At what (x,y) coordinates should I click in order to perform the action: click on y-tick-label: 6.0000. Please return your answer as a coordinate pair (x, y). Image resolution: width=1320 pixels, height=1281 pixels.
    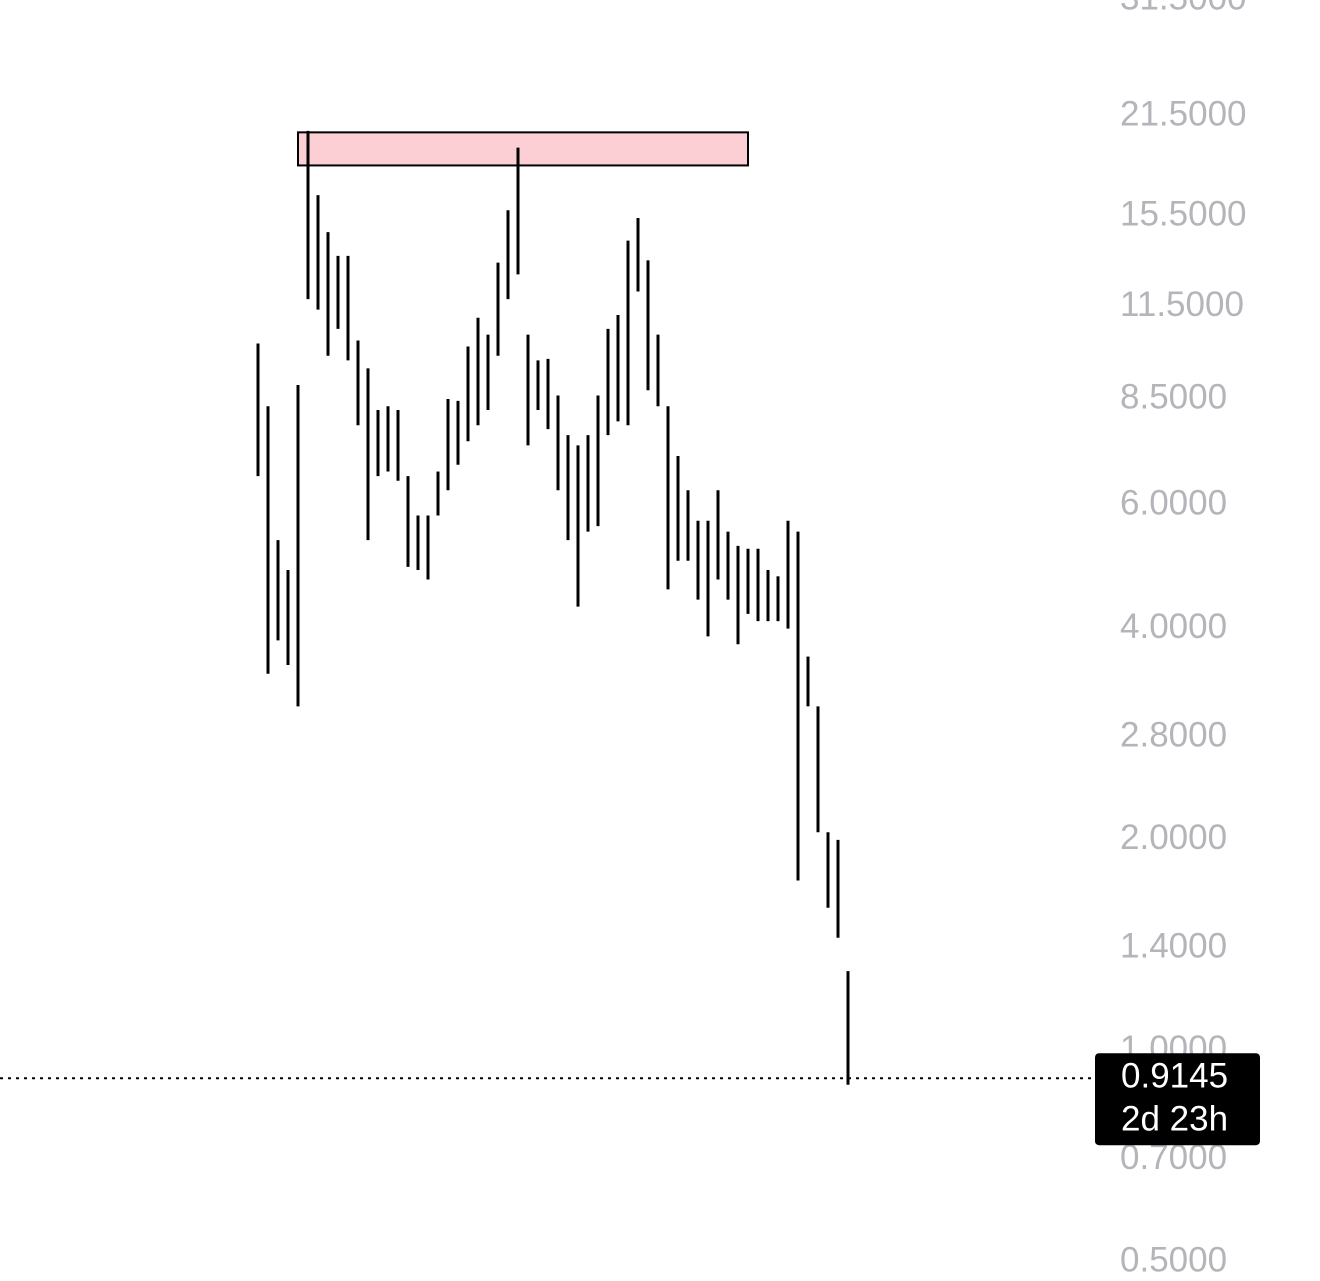
    Looking at the image, I should click on (1173, 502).